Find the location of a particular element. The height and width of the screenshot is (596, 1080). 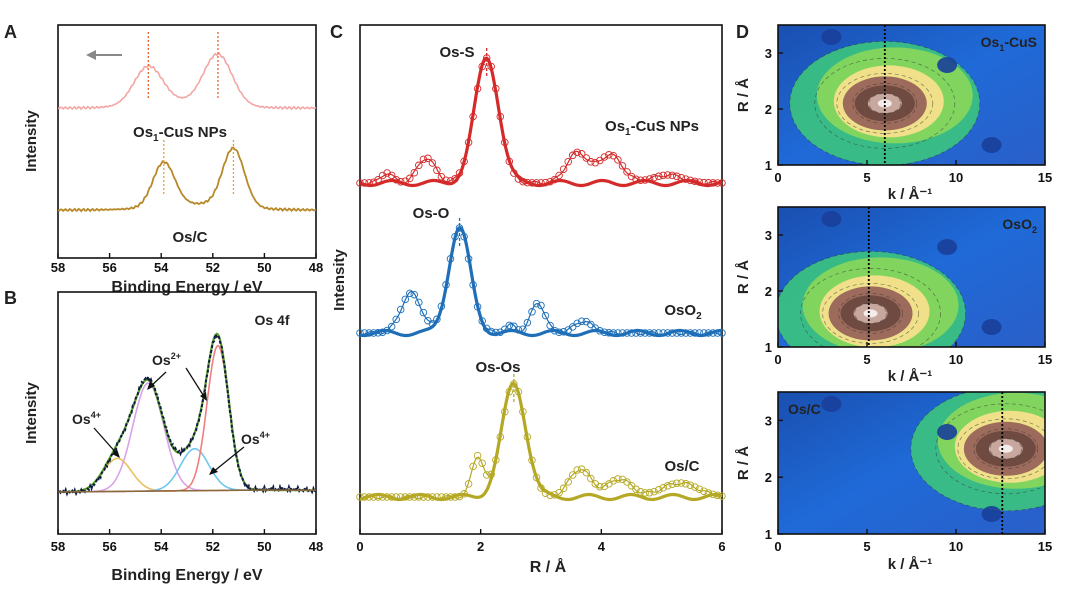

label-os-c: Os/C is located at coordinates (189, 237).